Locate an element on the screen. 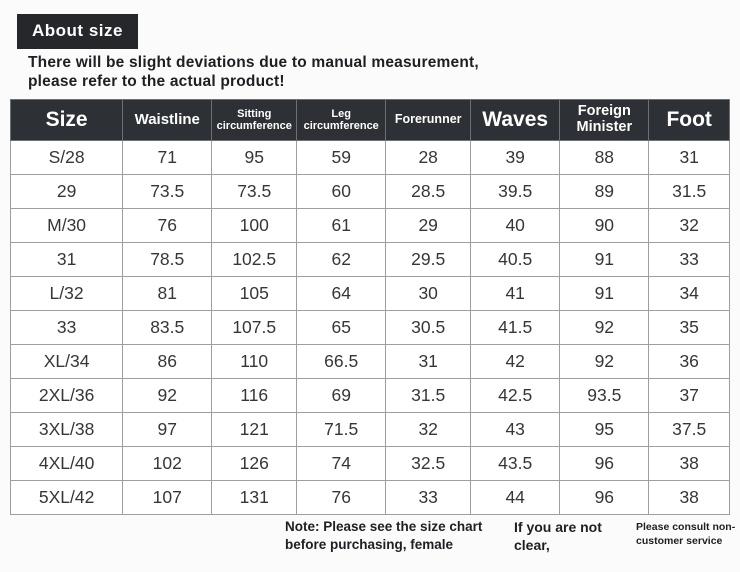 The width and height of the screenshot is (740, 572). measurement-cell: 36 is located at coordinates (689, 361).